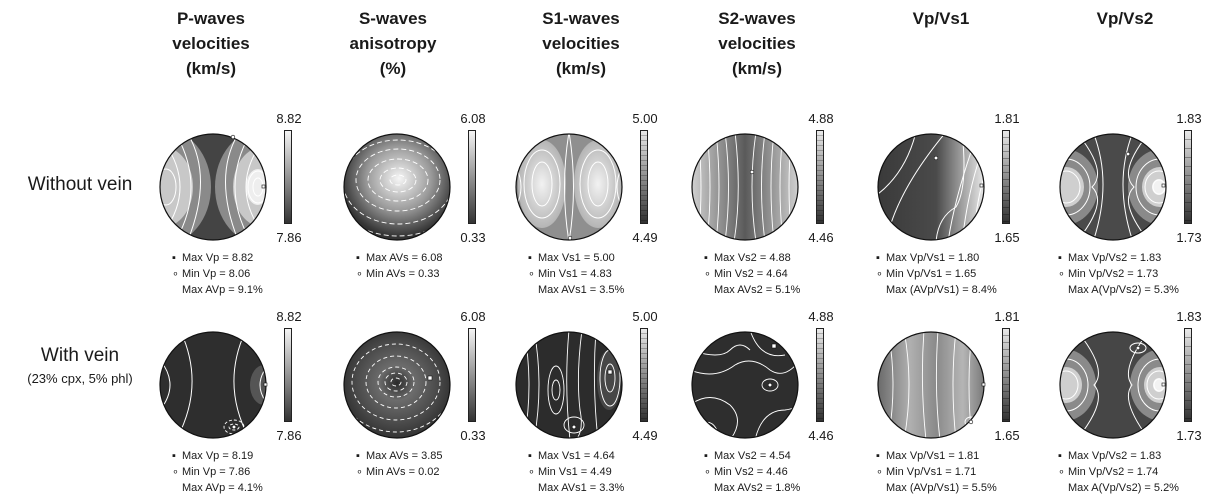  What do you see at coordinates (213, 187) in the screenshot?
I see `pole-figure-p-waves-without-vein` at bounding box center [213, 187].